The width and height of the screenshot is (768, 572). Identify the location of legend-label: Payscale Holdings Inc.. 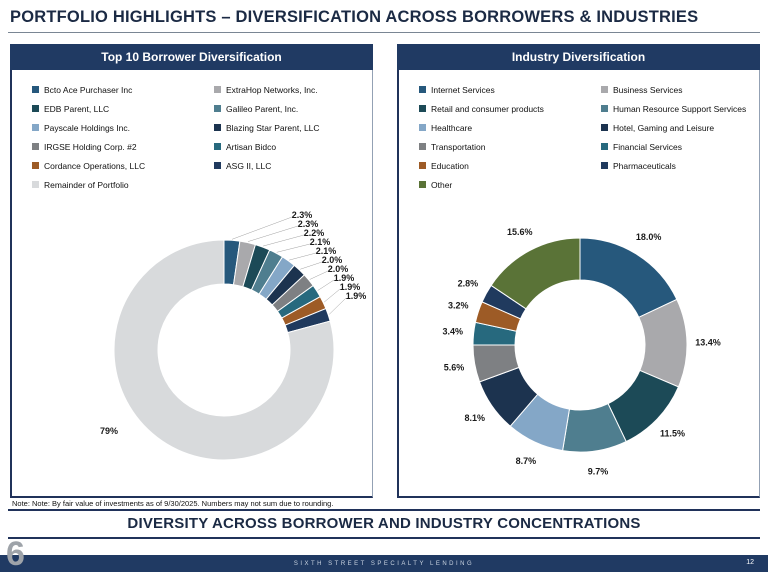
(87, 127).